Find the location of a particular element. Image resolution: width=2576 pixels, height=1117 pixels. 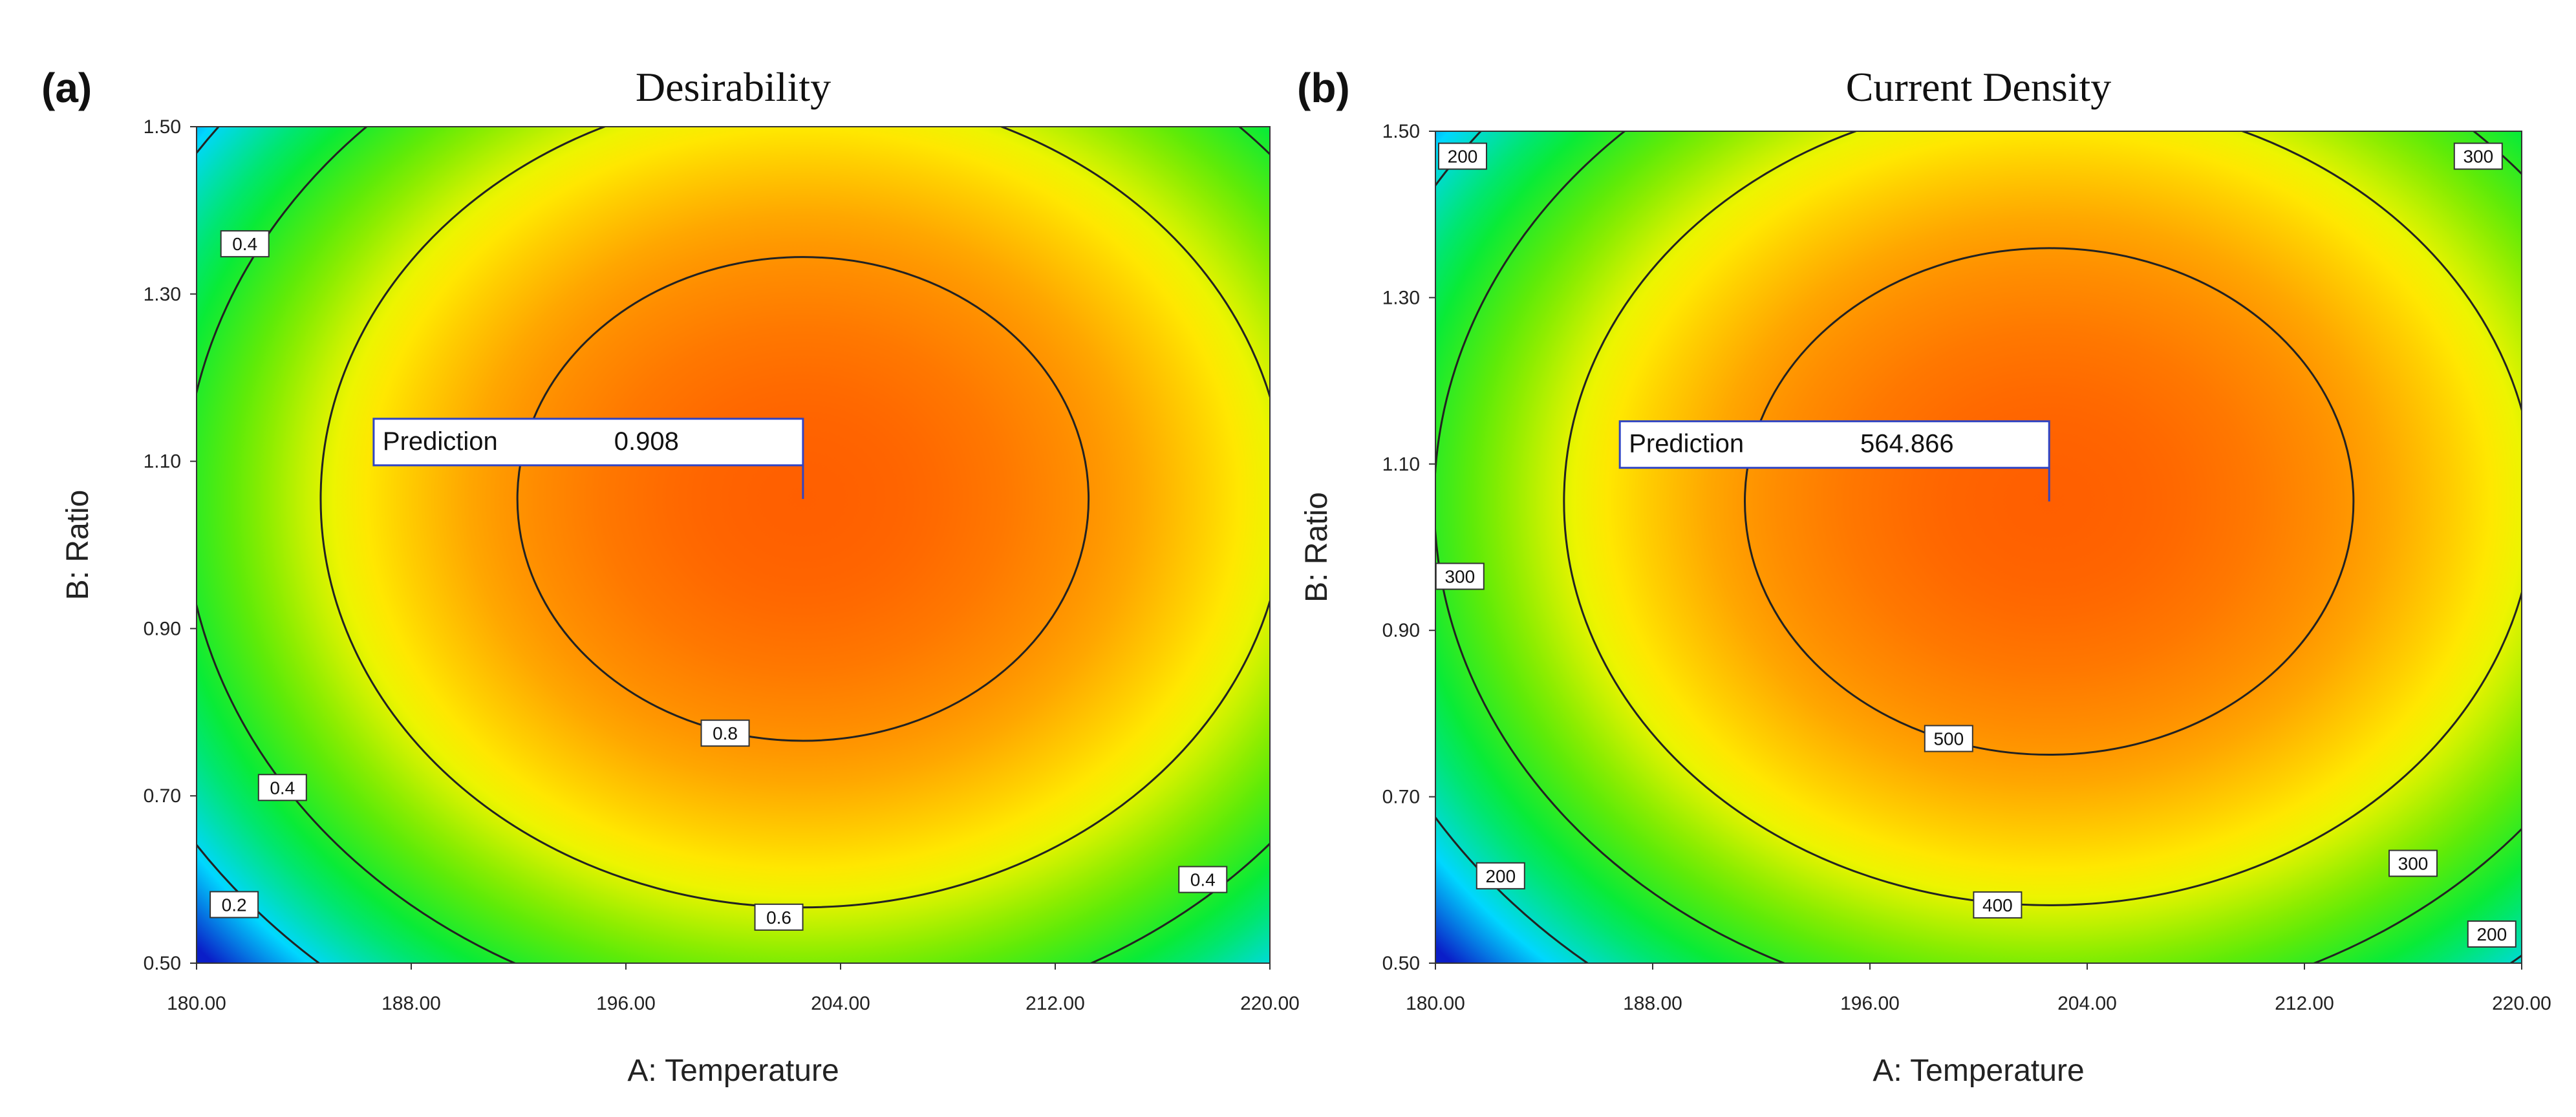

contour-label-text: 0.6 is located at coordinates (779, 918).